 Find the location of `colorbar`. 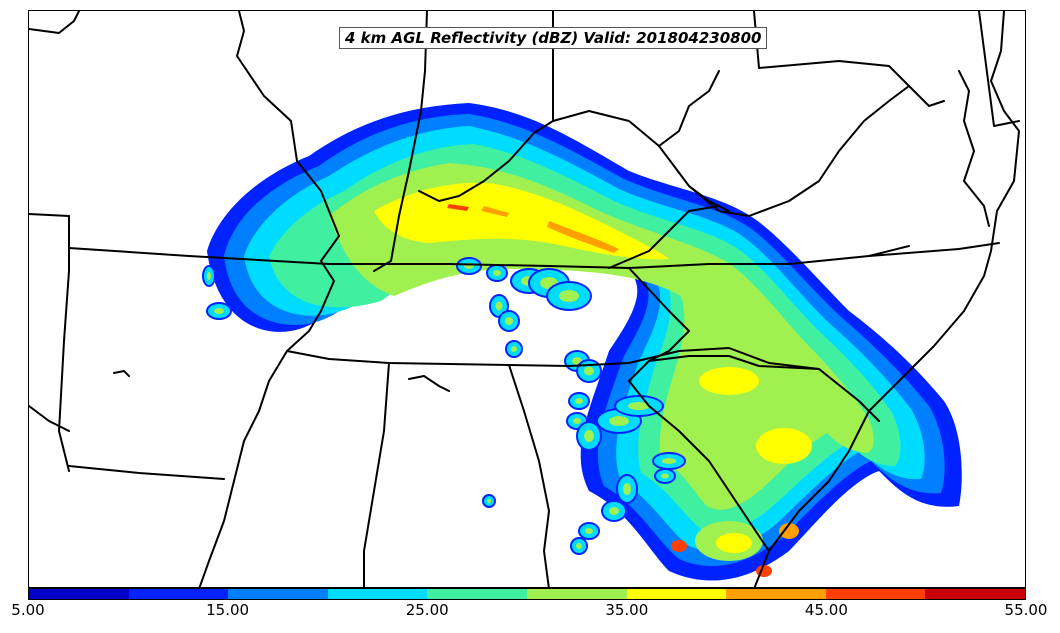

colorbar is located at coordinates (527, 594).